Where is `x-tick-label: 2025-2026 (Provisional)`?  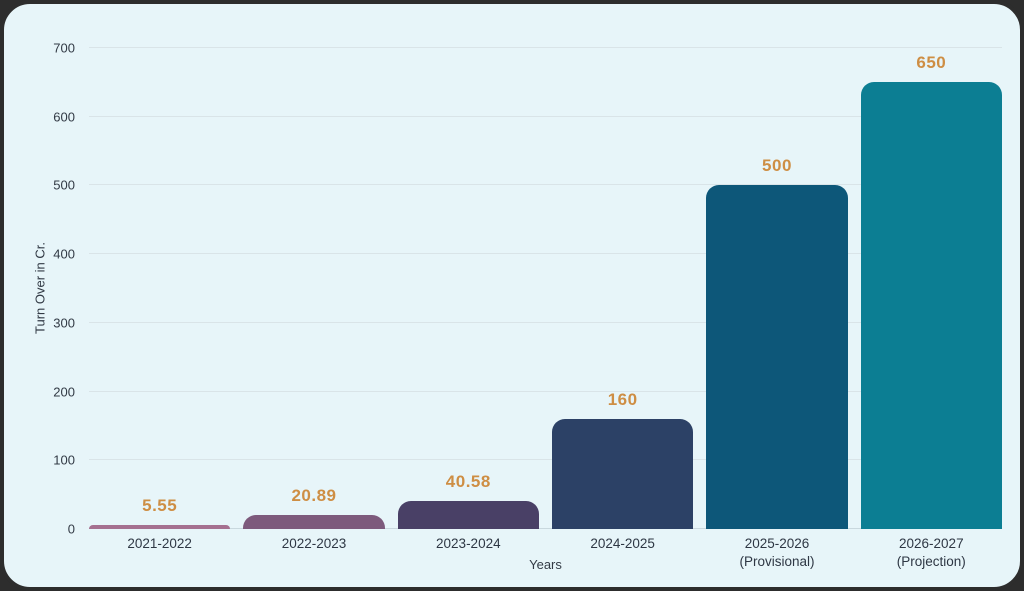 x-tick-label: 2025-2026 (Provisional) is located at coordinates (777, 553).